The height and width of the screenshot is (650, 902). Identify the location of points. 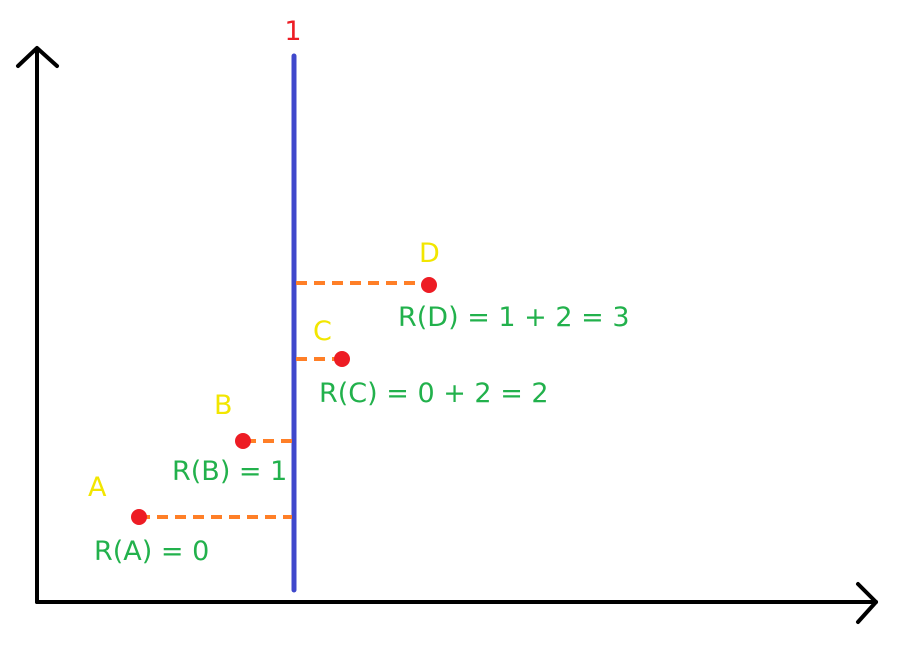
(284, 401).